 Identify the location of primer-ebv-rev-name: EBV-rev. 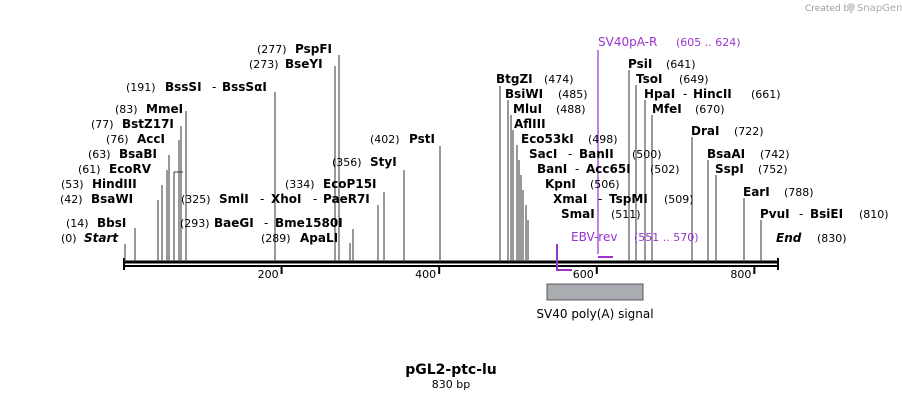
(594, 237).